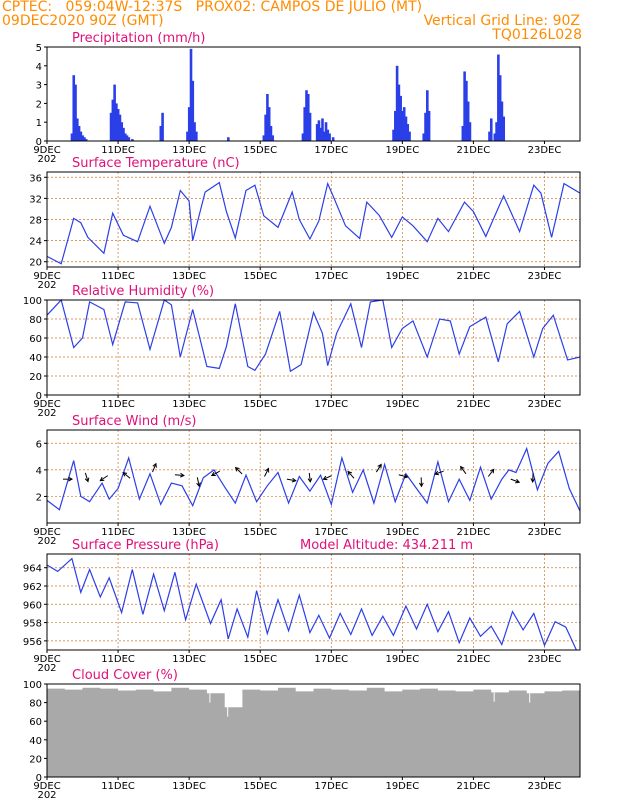  I want to click on temp-xtick-label: 21DEC, so click(474, 276).